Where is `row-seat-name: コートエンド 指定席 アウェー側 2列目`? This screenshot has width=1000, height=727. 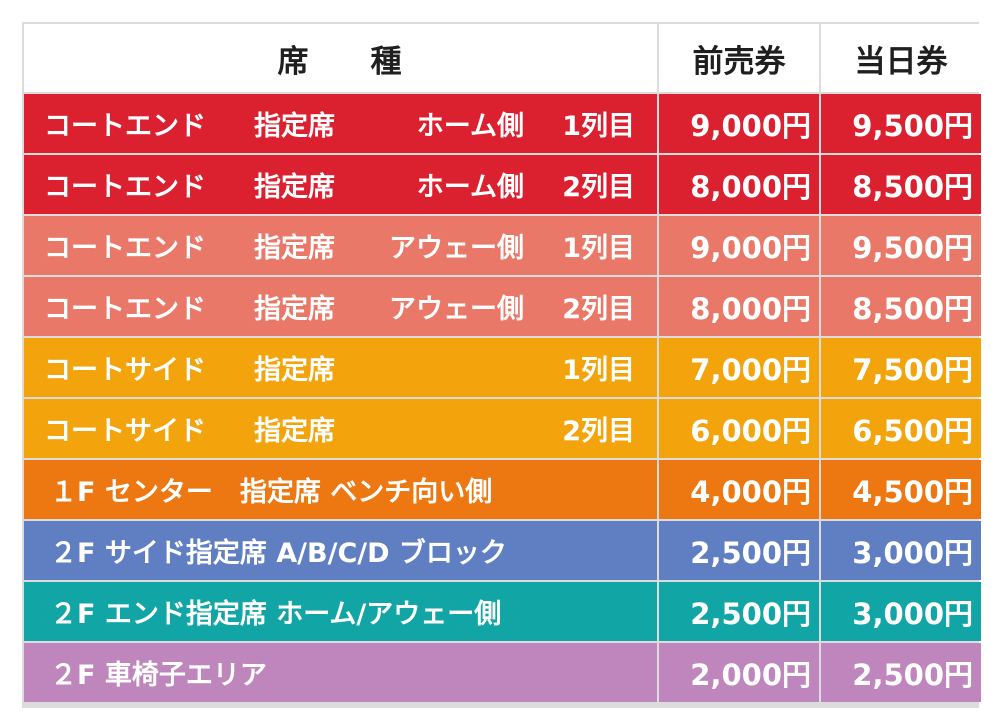 row-seat-name: コートエンド 指定席 アウェー側 2列目 is located at coordinates (340, 306).